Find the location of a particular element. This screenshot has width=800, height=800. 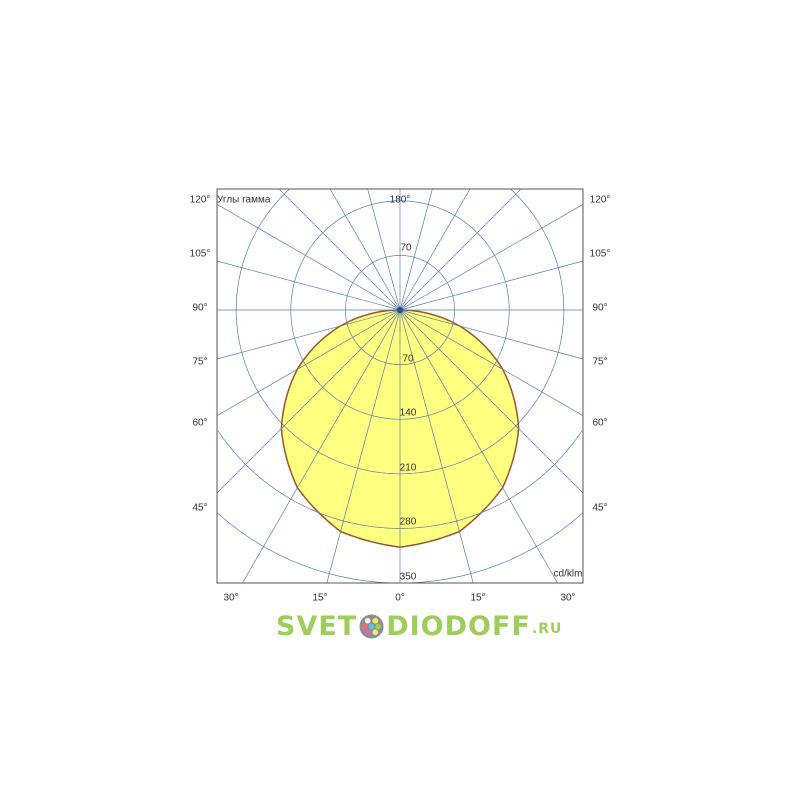

logo-dots-icon is located at coordinates (371, 626).